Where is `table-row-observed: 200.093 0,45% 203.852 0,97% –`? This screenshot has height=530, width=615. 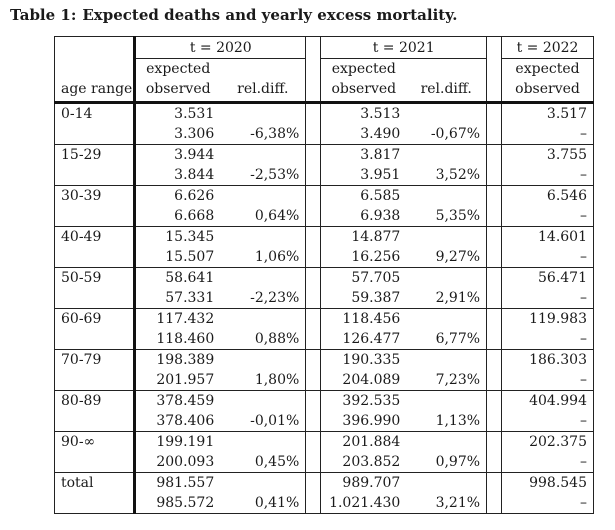 table-row-observed: 200.093 0,45% 203.852 0,97% – is located at coordinates (323, 462).